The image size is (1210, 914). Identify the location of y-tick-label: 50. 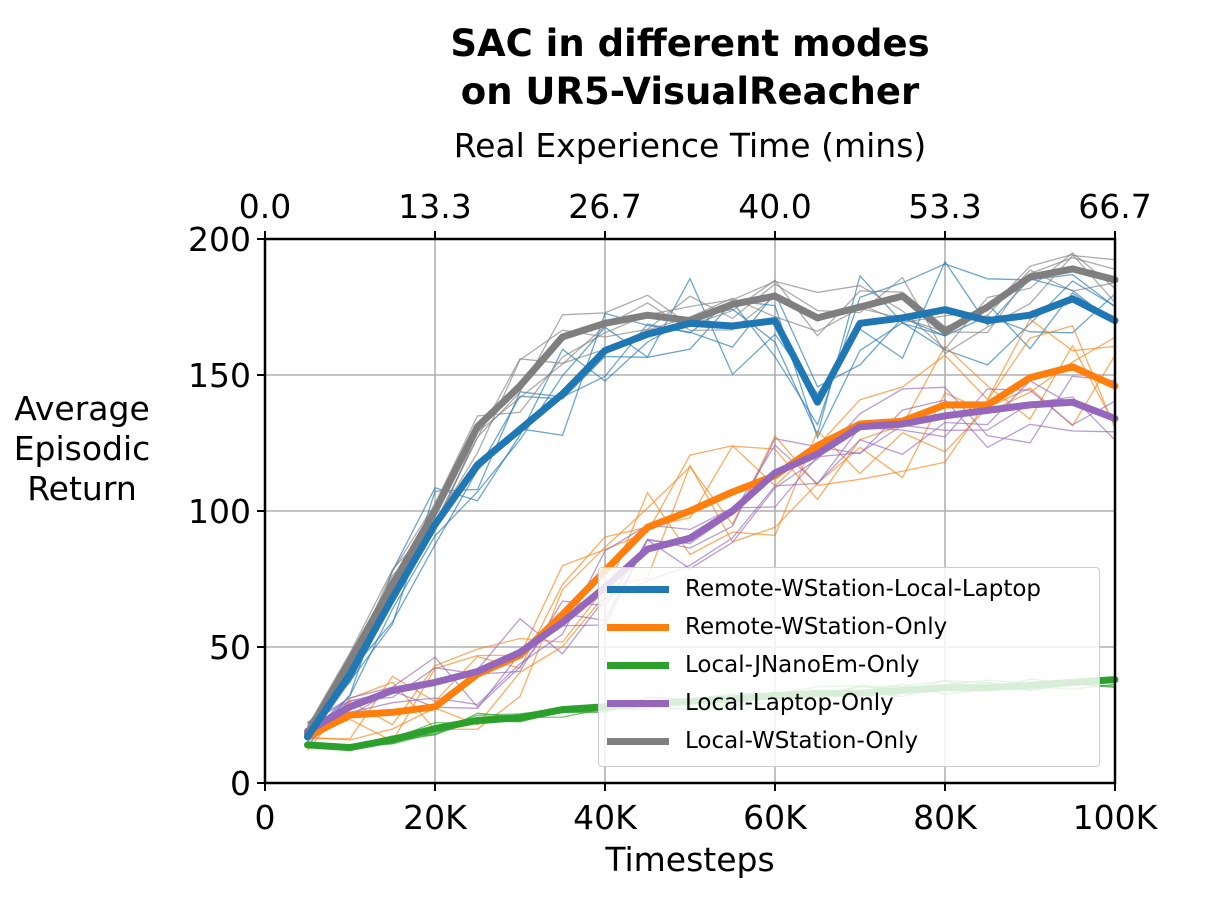
(230, 647).